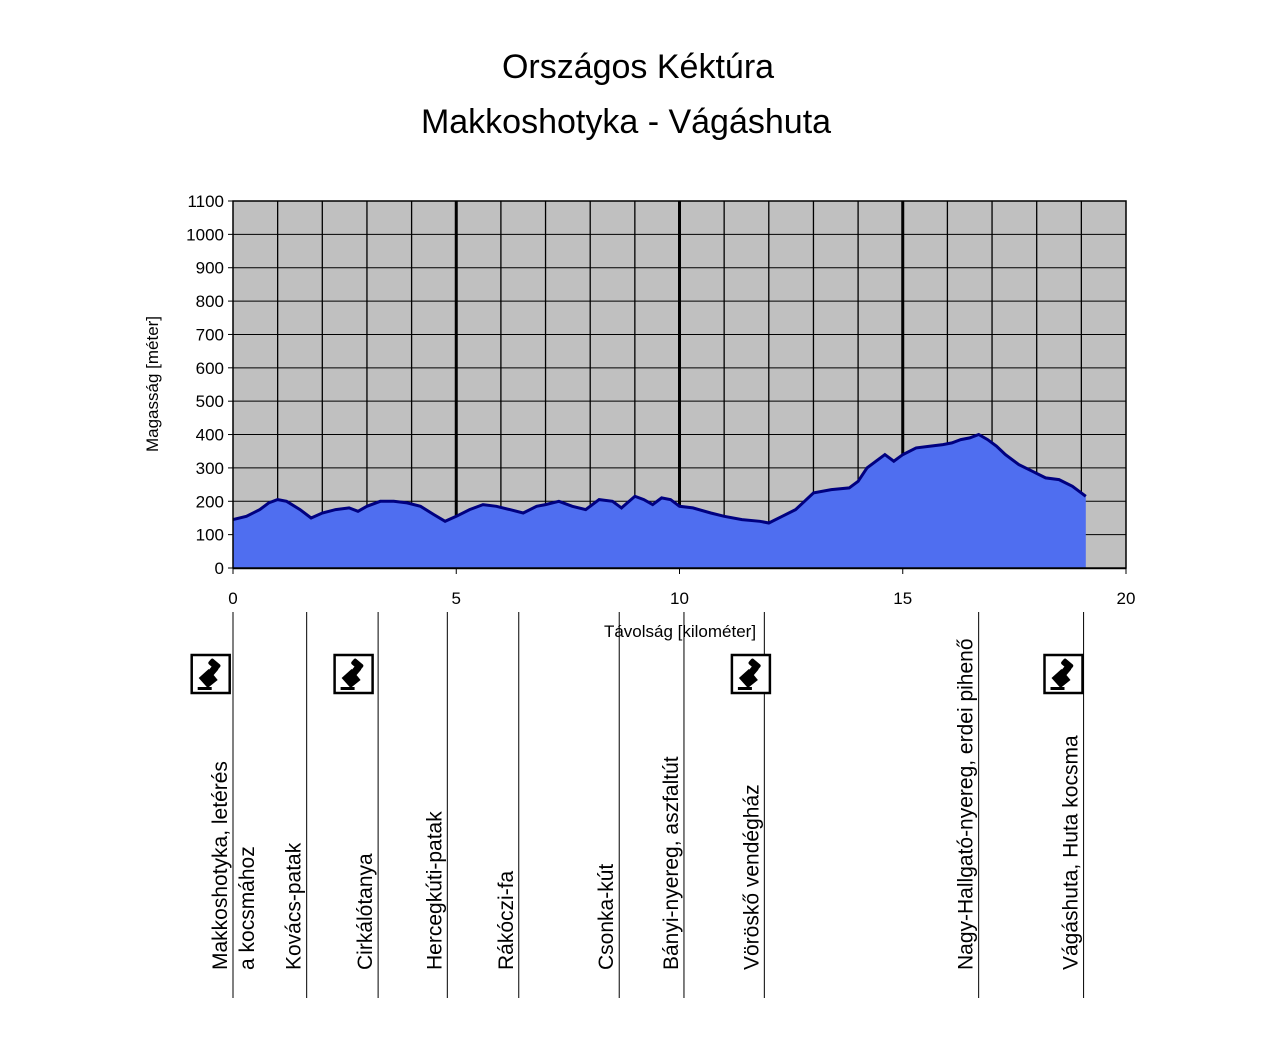 The image size is (1280, 1050). What do you see at coordinates (210, 468) in the screenshot?
I see `y-tick-label: 300` at bounding box center [210, 468].